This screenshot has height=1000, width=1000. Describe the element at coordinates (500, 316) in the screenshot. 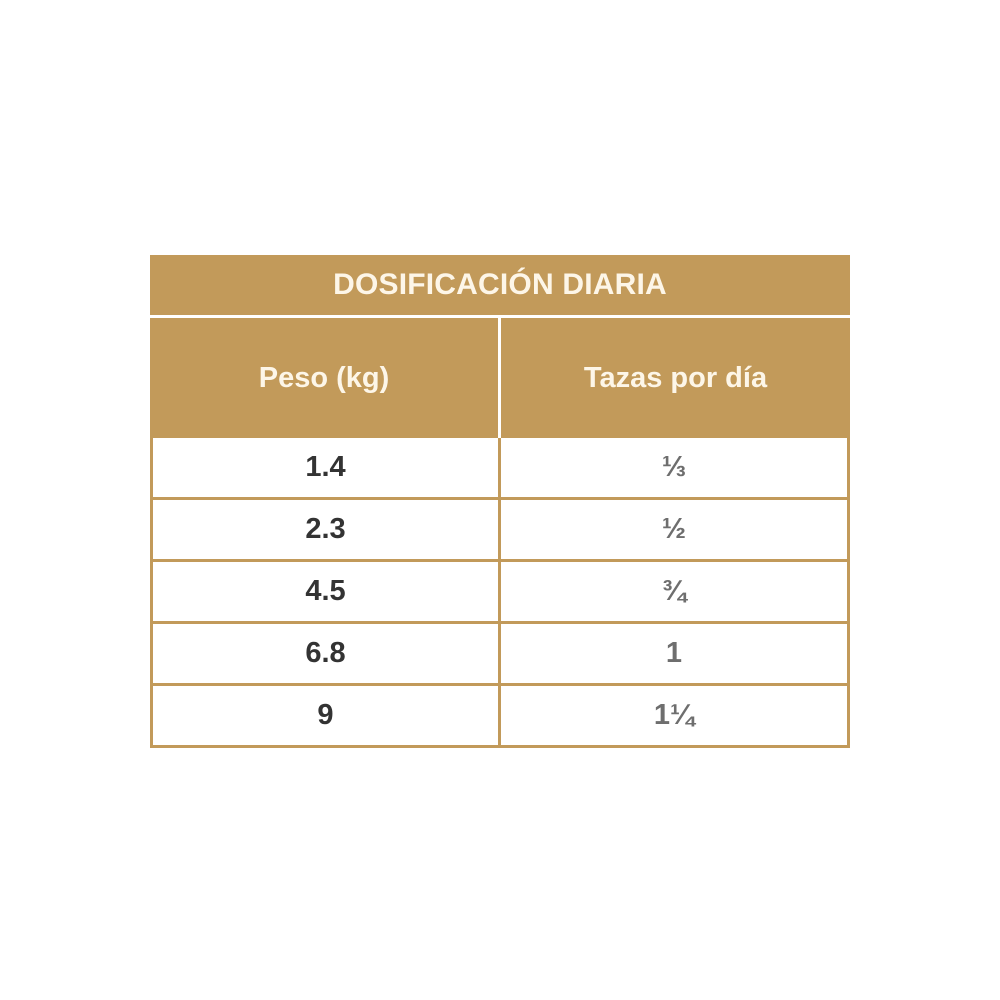

I see `divider` at that location.